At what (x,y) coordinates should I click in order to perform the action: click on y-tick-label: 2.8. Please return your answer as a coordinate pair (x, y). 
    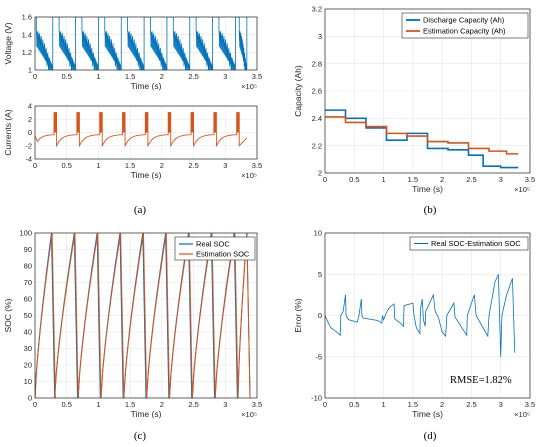
    Looking at the image, I should click on (317, 63).